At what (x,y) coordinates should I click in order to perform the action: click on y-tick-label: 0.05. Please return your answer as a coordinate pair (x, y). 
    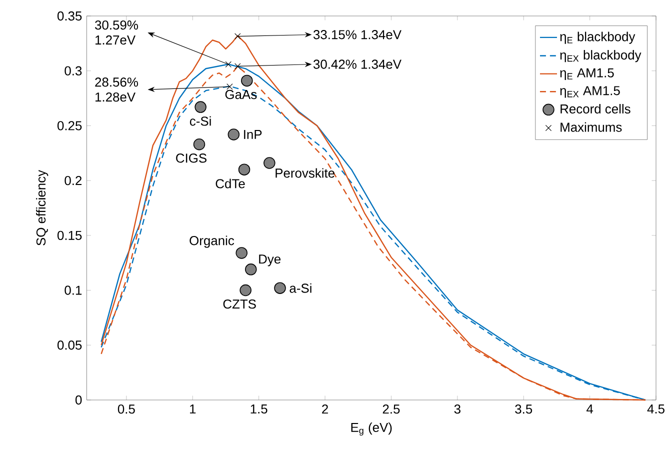
    Looking at the image, I should click on (69, 345).